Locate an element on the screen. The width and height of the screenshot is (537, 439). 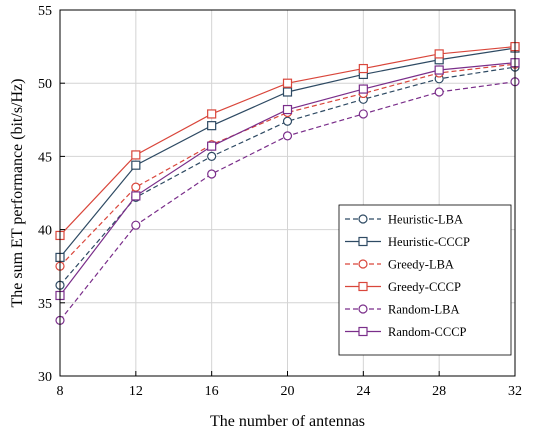
legend-item: Random-CCCP is located at coordinates (406, 332).